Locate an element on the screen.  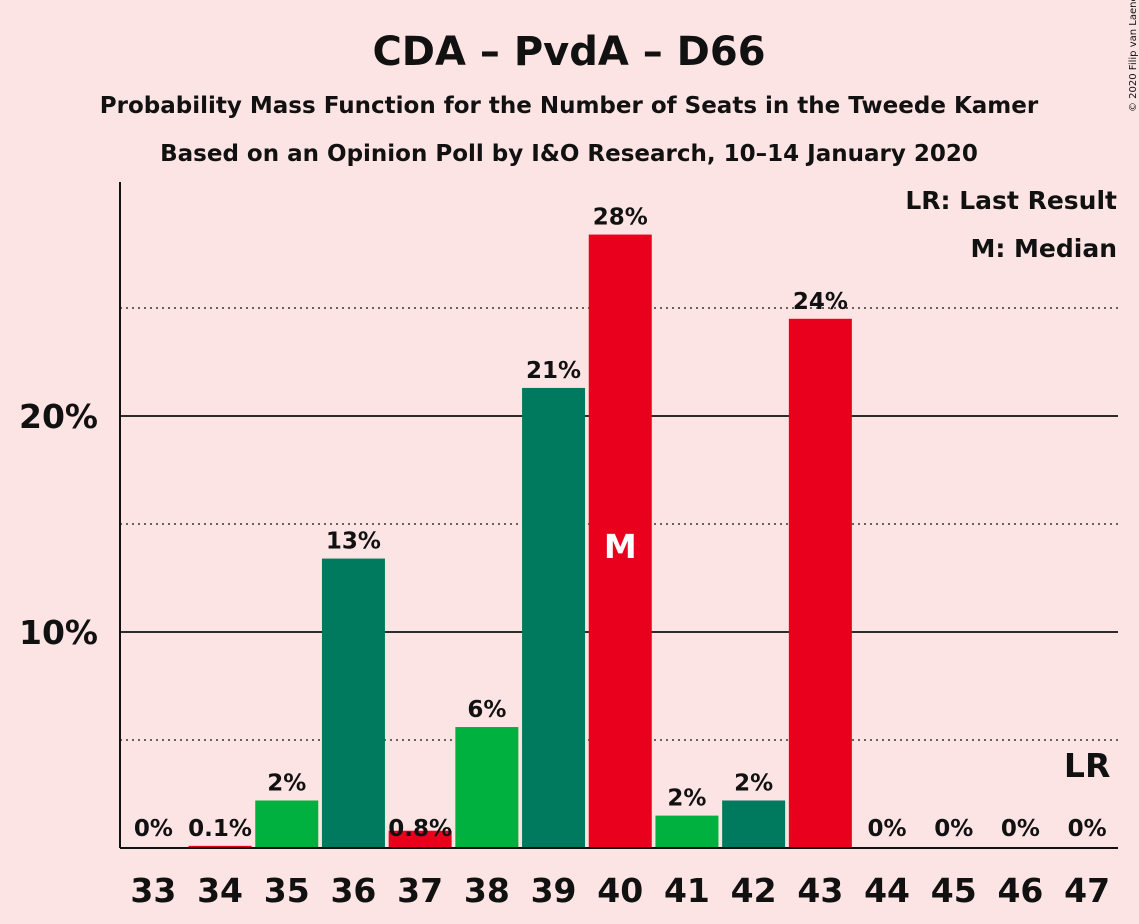
value-label-seat-44: 0% is located at coordinates (887, 829).